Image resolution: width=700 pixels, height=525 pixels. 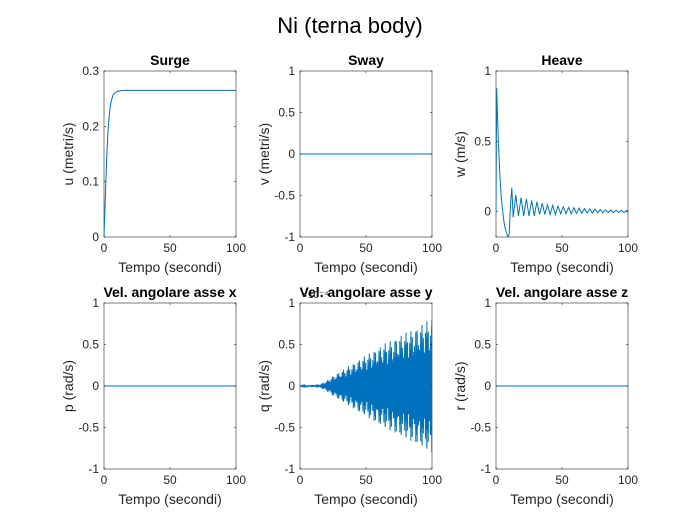 I want to click on subplot-title: Heave, so click(x=561, y=60).